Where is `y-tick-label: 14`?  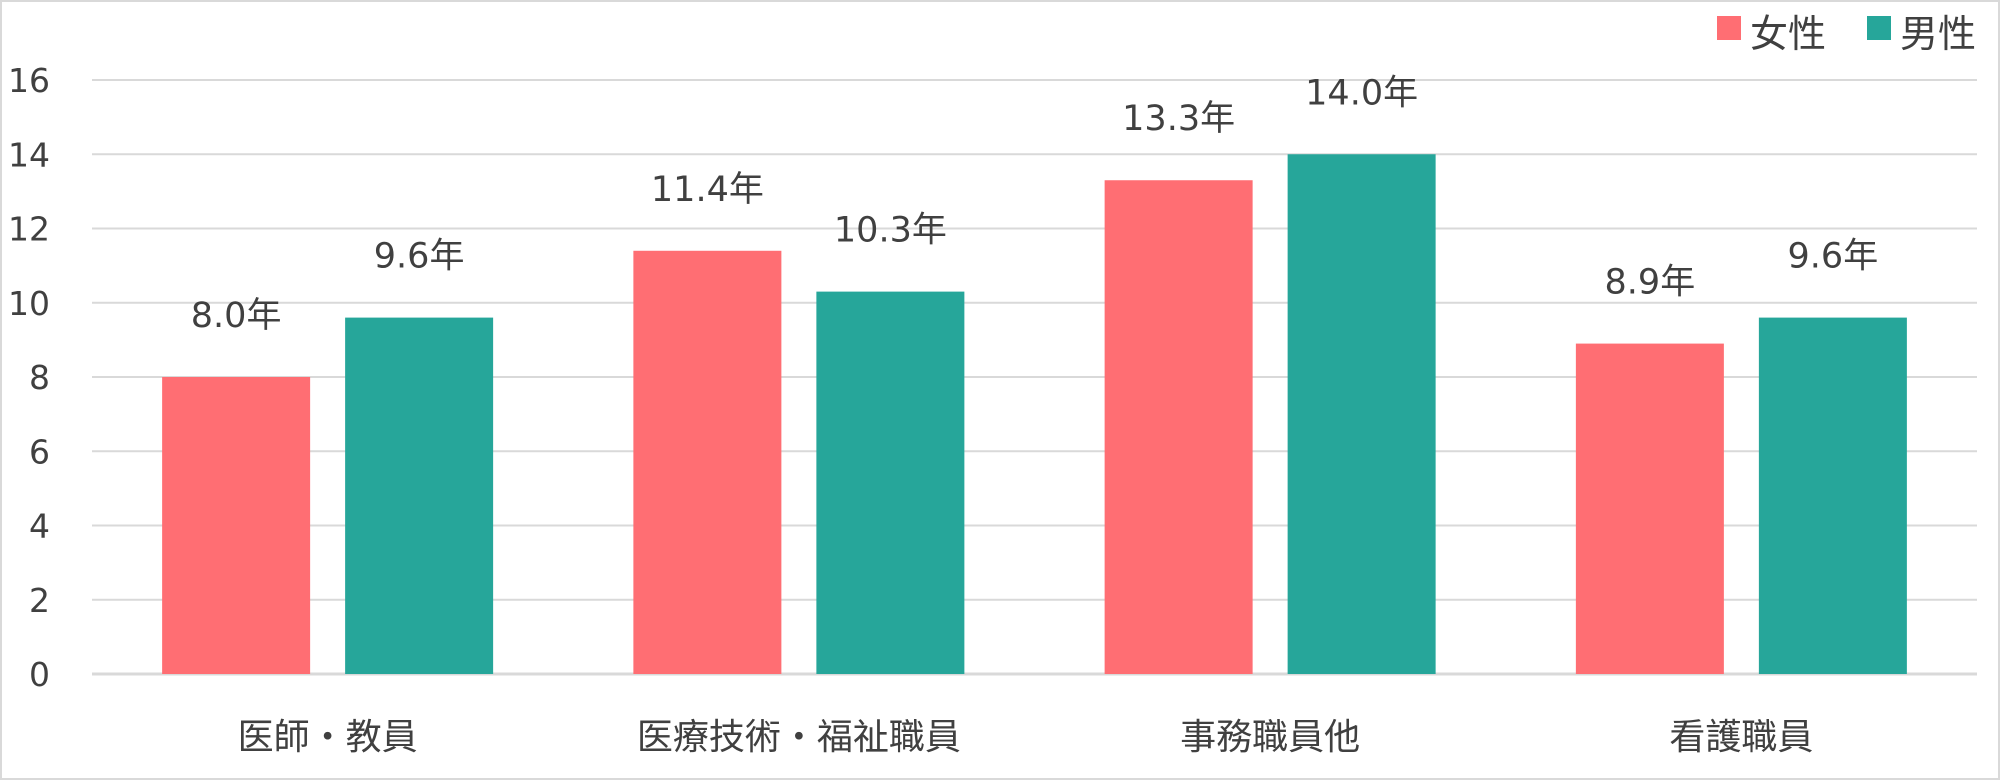 y-tick-label: 14 is located at coordinates (29, 154).